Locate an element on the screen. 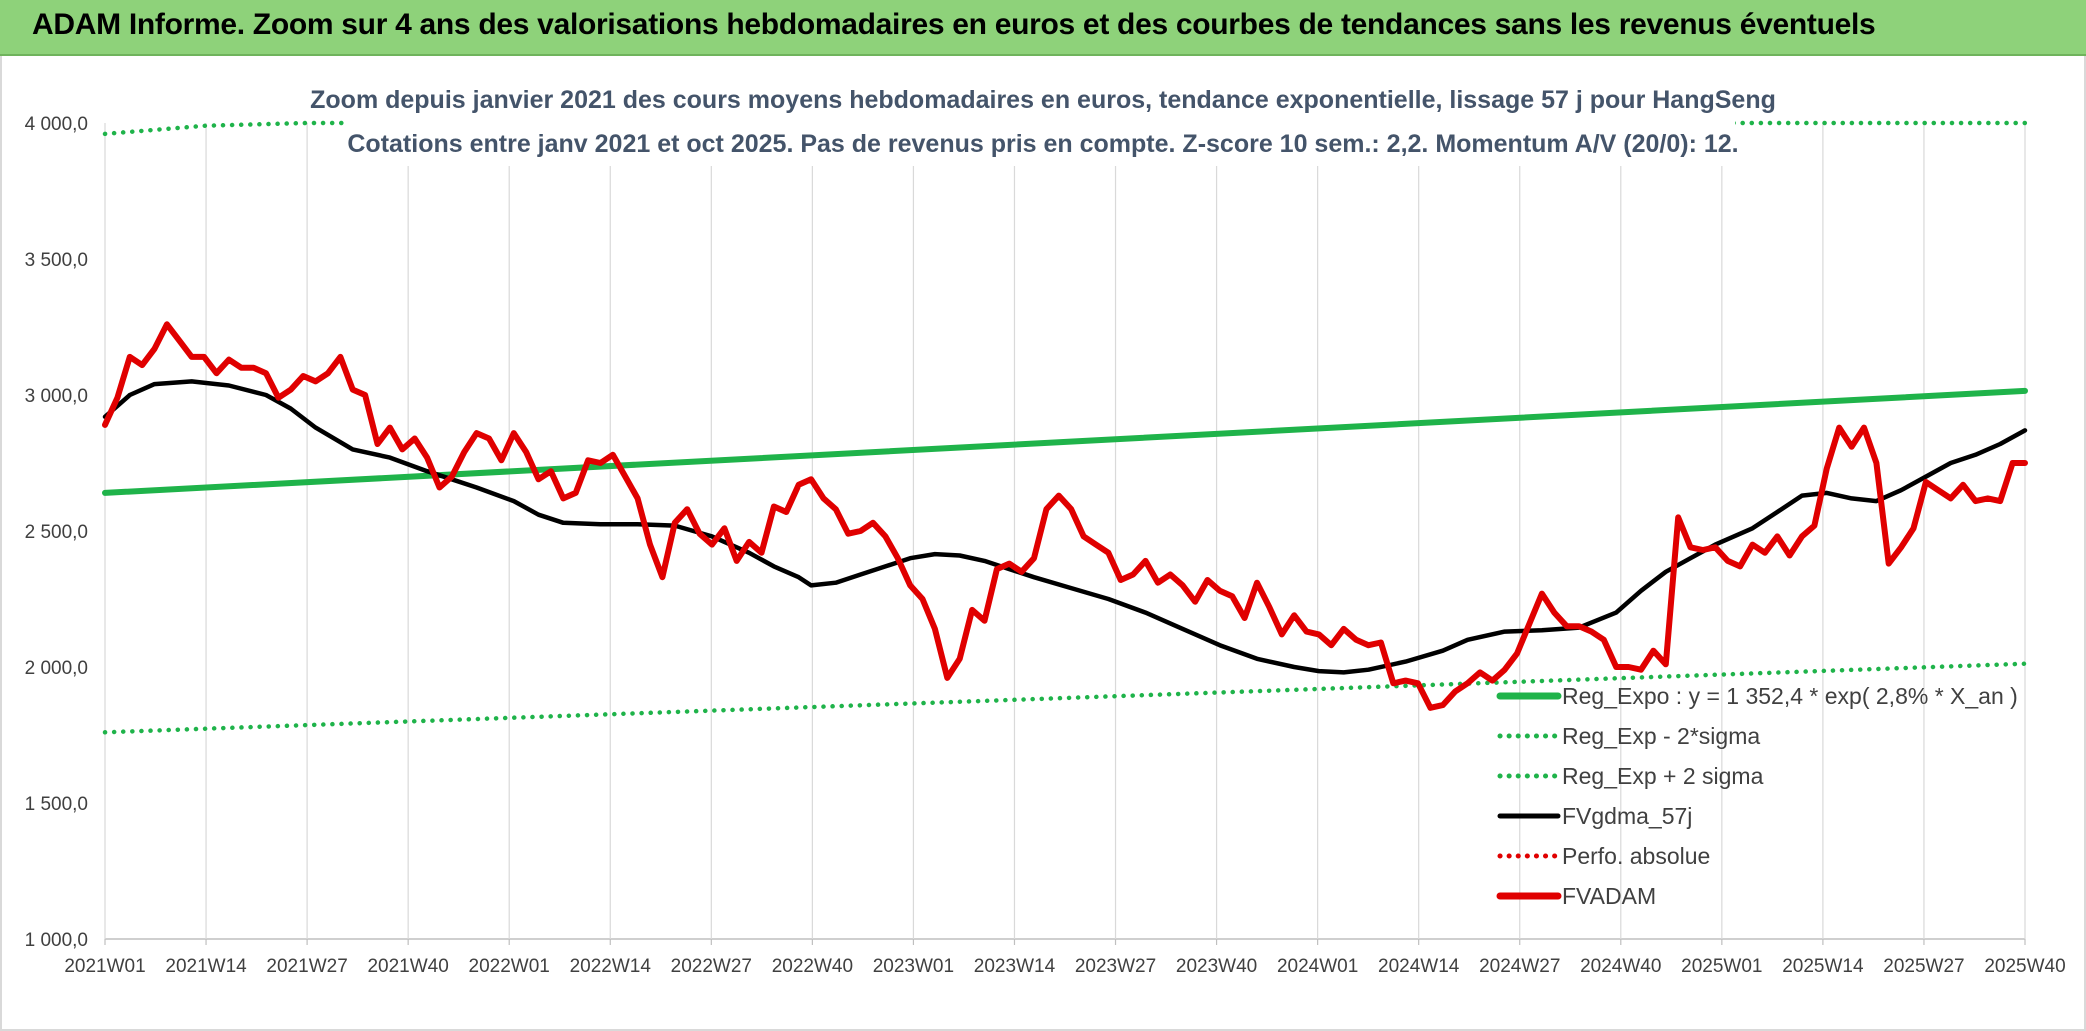 The image size is (2086, 1031). legend-item: Reg_Exp - 2*sigma is located at coordinates (1628, 736).